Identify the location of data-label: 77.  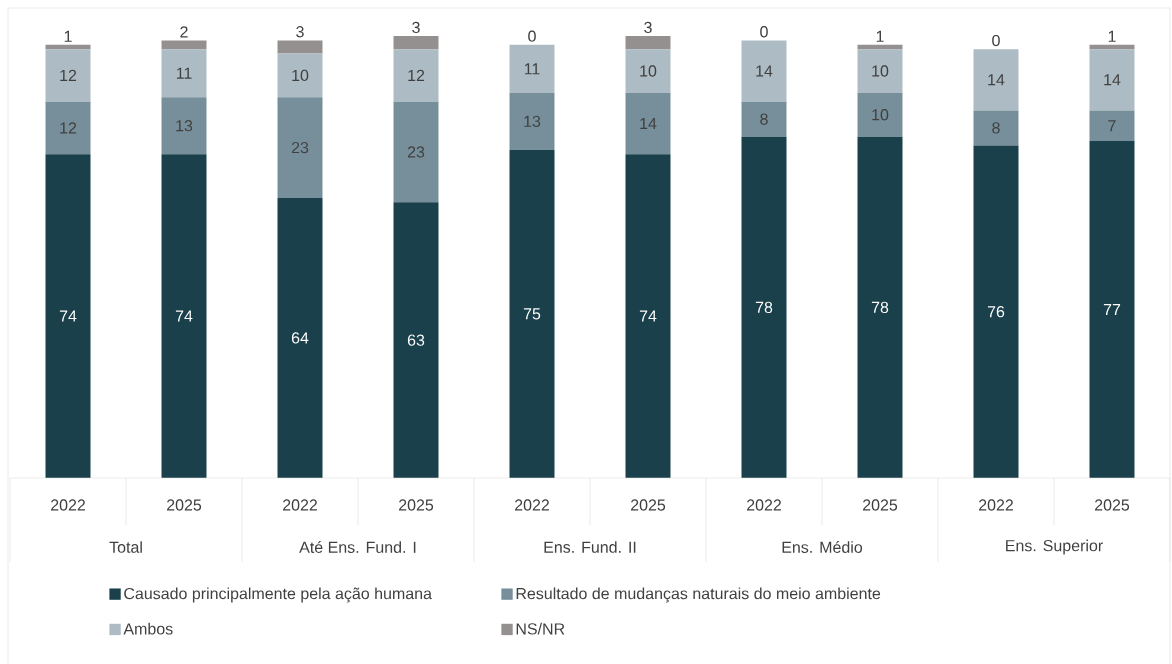
(1112, 310).